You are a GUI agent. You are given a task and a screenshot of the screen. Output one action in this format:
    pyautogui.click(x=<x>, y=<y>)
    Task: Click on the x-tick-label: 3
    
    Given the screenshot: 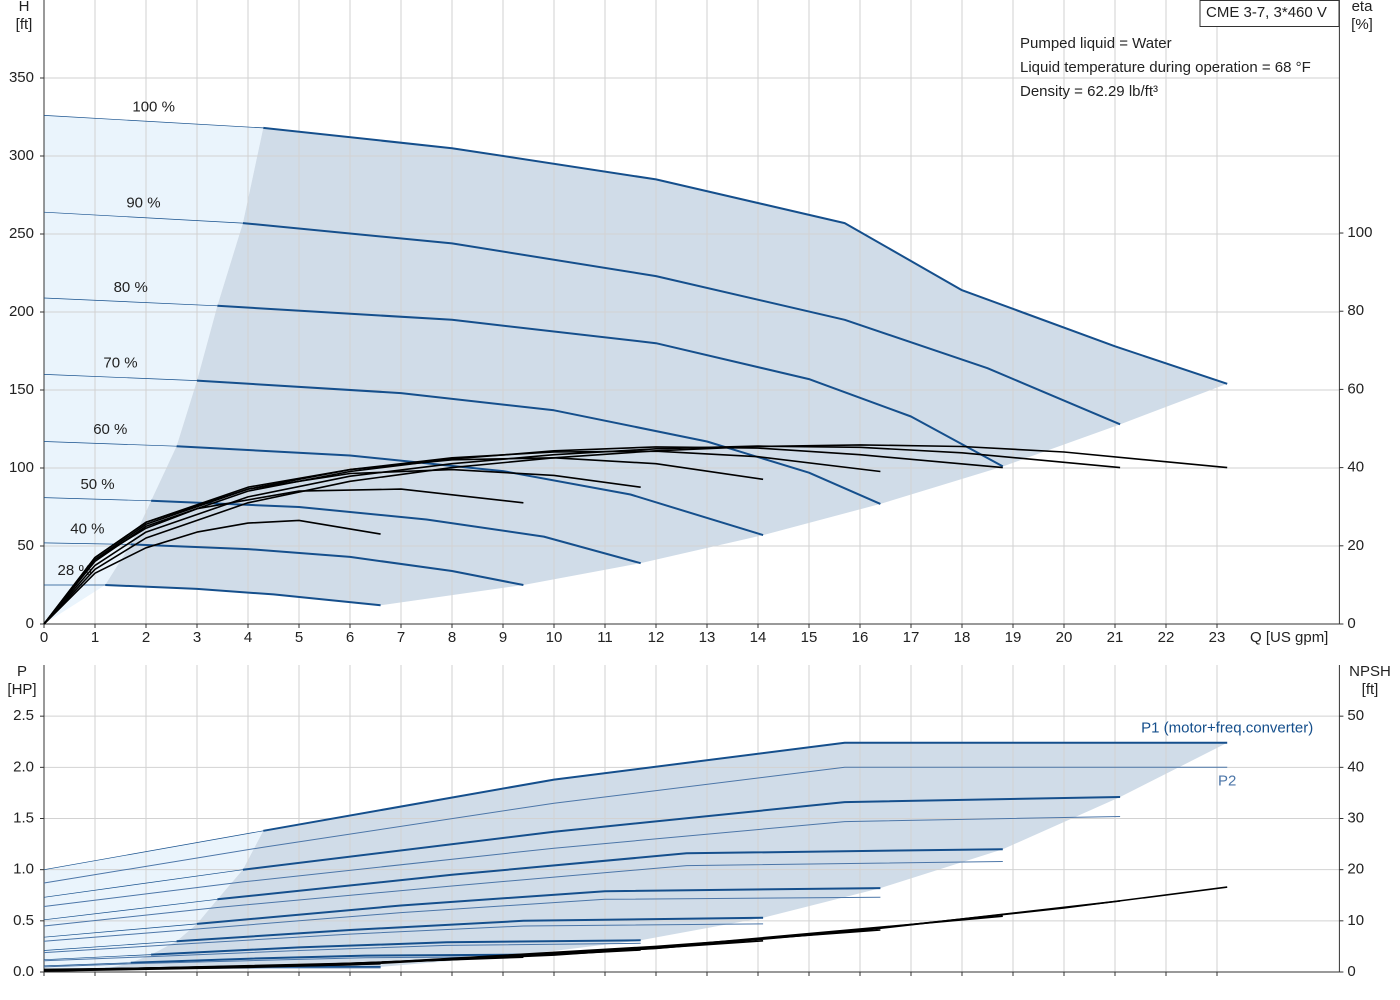 What is the action you would take?
    pyautogui.click(x=197, y=637)
    